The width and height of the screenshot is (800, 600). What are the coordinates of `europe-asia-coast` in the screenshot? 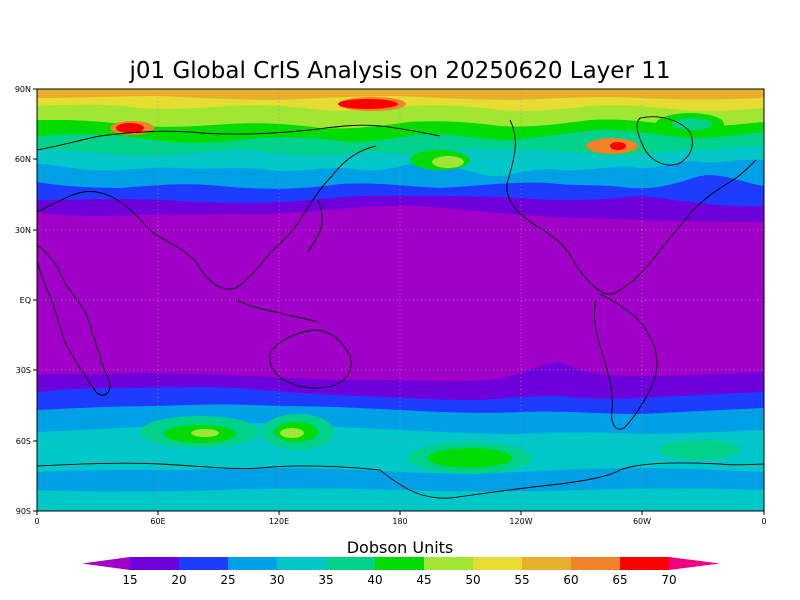 It's located at (207, 217).